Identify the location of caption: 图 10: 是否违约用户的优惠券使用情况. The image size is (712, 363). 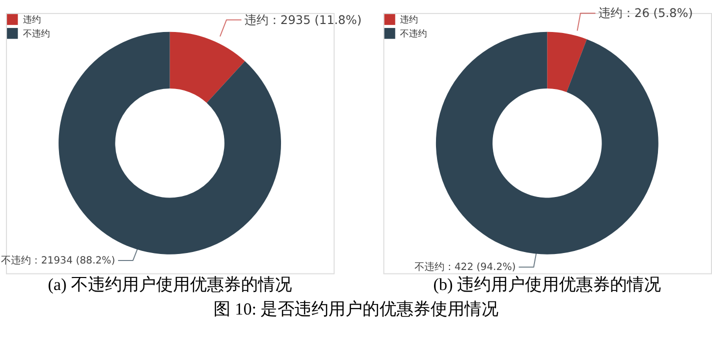
(356, 308).